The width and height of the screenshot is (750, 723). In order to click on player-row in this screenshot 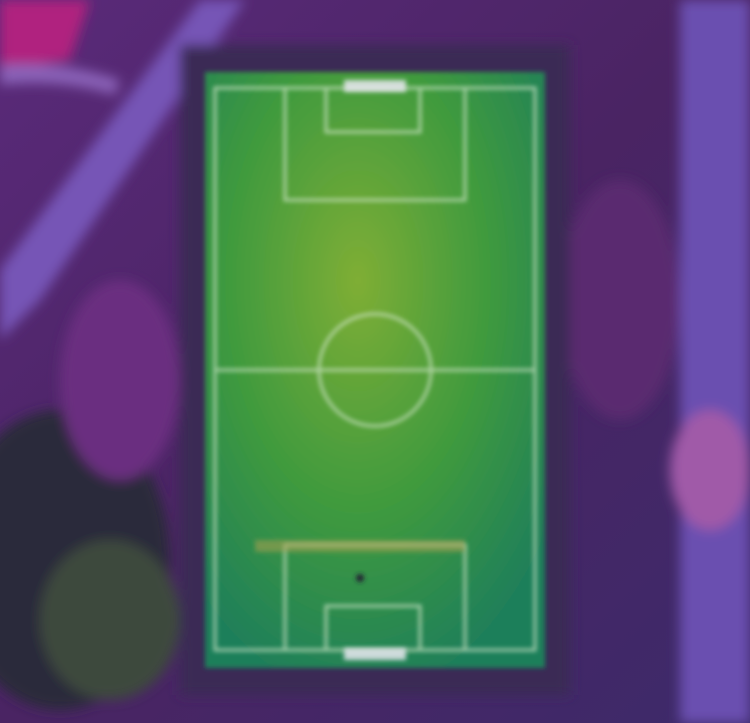, I will do `click(360, 546)`.